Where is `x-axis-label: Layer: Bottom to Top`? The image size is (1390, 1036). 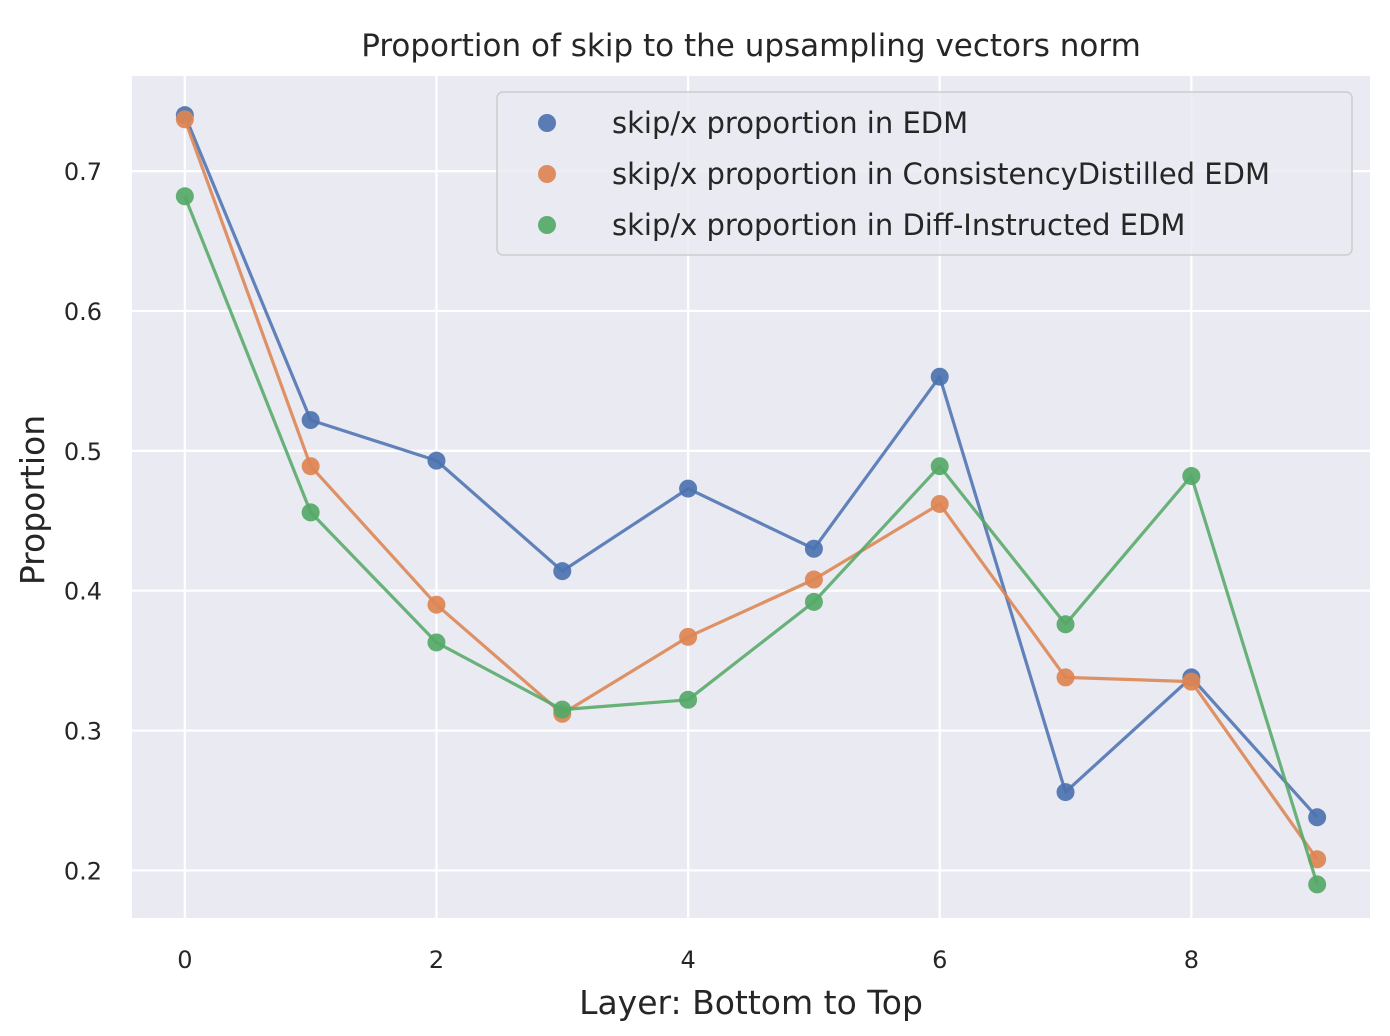 x-axis-label: Layer: Bottom to Top is located at coordinates (751, 1002).